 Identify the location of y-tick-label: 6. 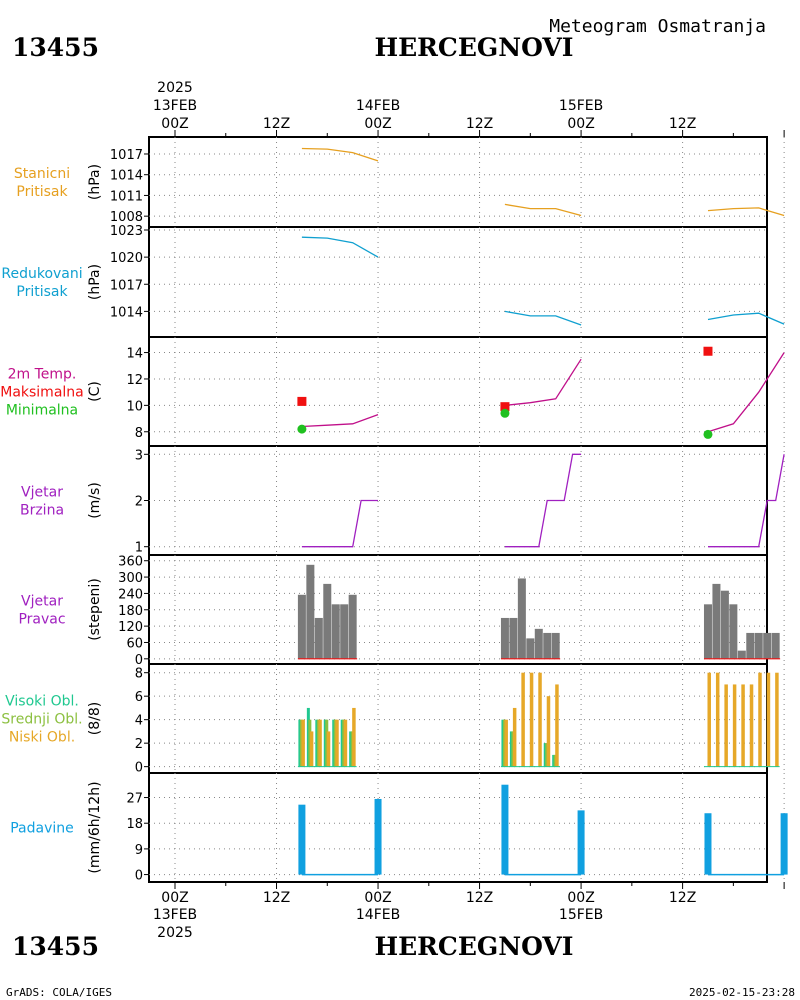
(139, 697).